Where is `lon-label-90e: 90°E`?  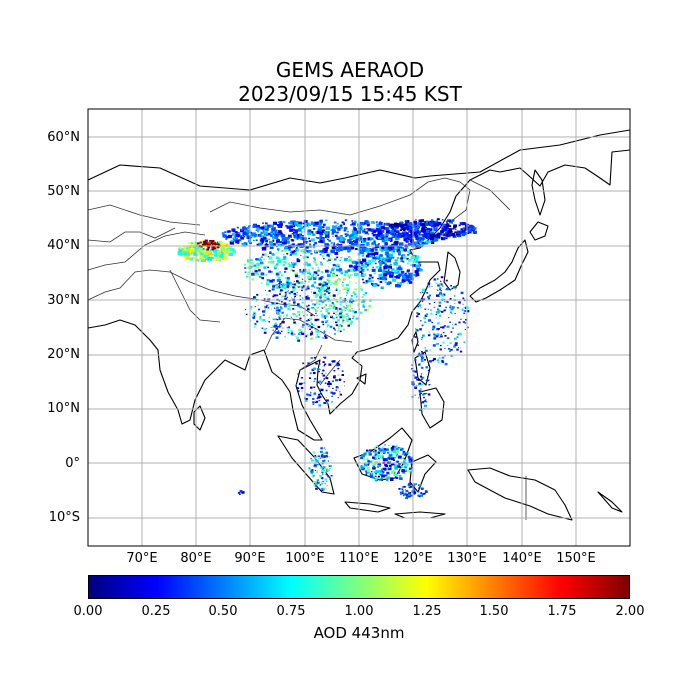
lon-label-90e: 90°E is located at coordinates (250, 558).